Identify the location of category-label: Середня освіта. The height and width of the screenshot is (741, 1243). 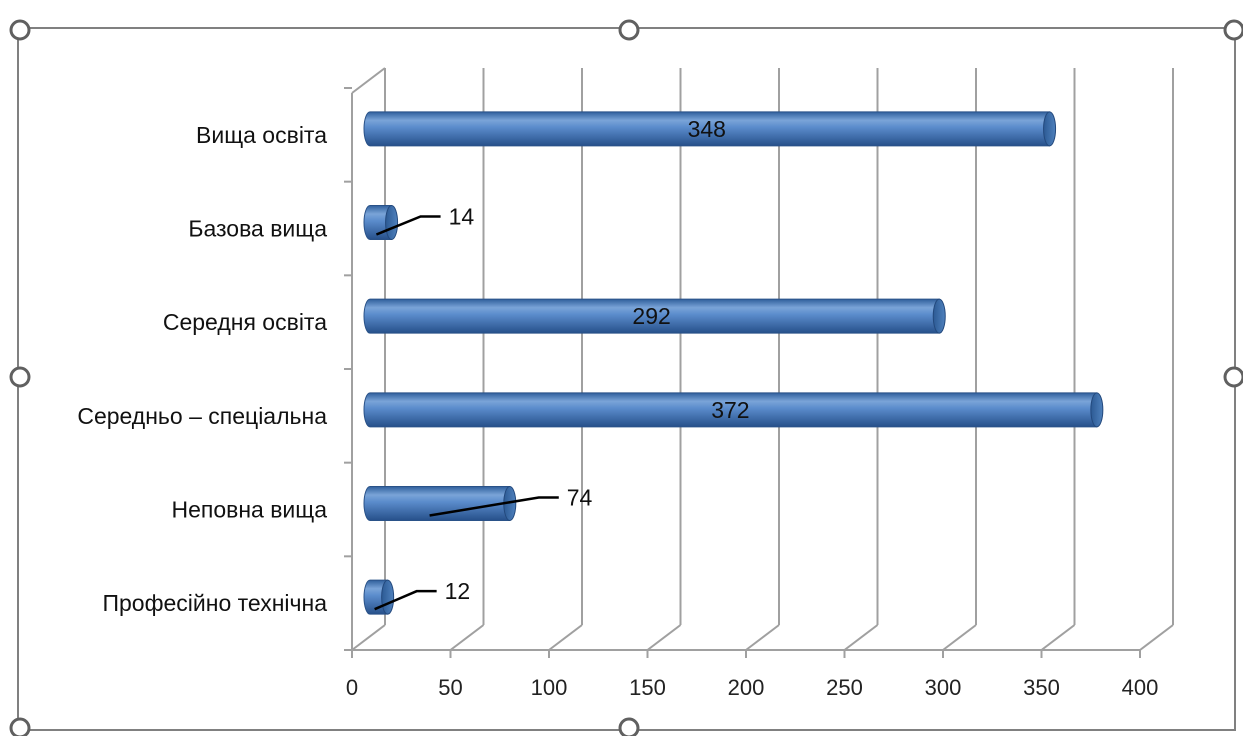
(245, 322).